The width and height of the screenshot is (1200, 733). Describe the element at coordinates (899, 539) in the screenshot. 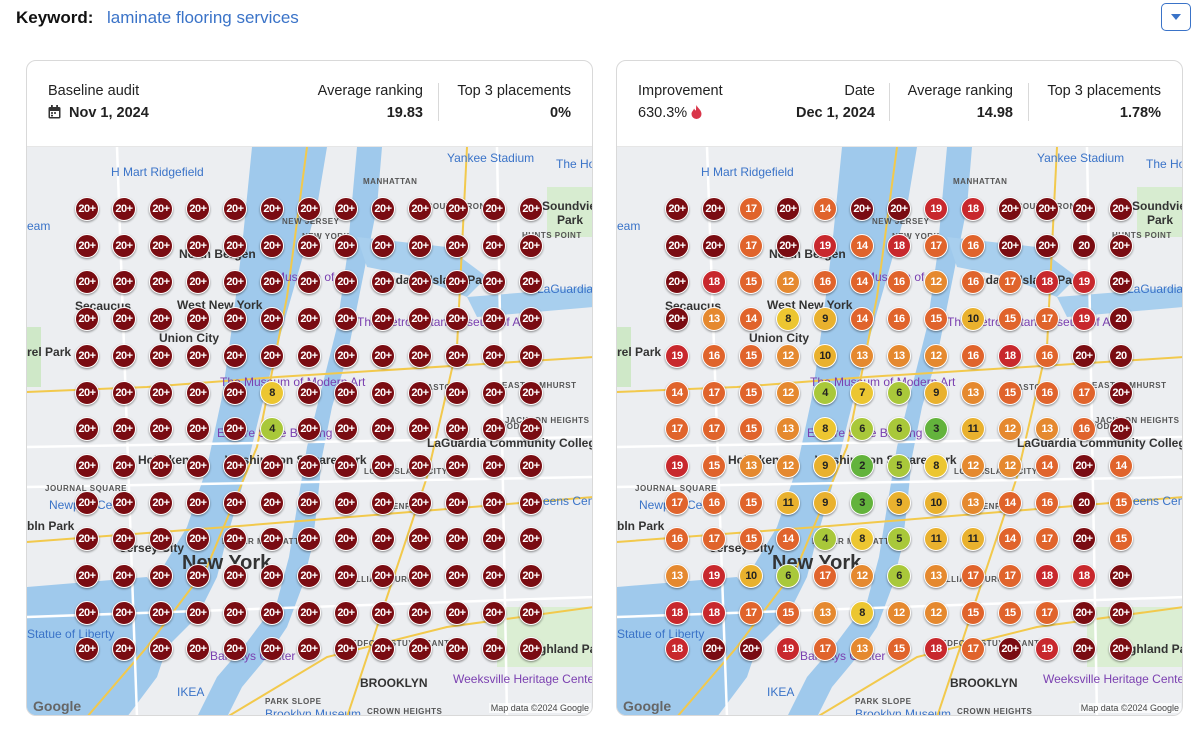

I see `rank-pin: 5` at that location.